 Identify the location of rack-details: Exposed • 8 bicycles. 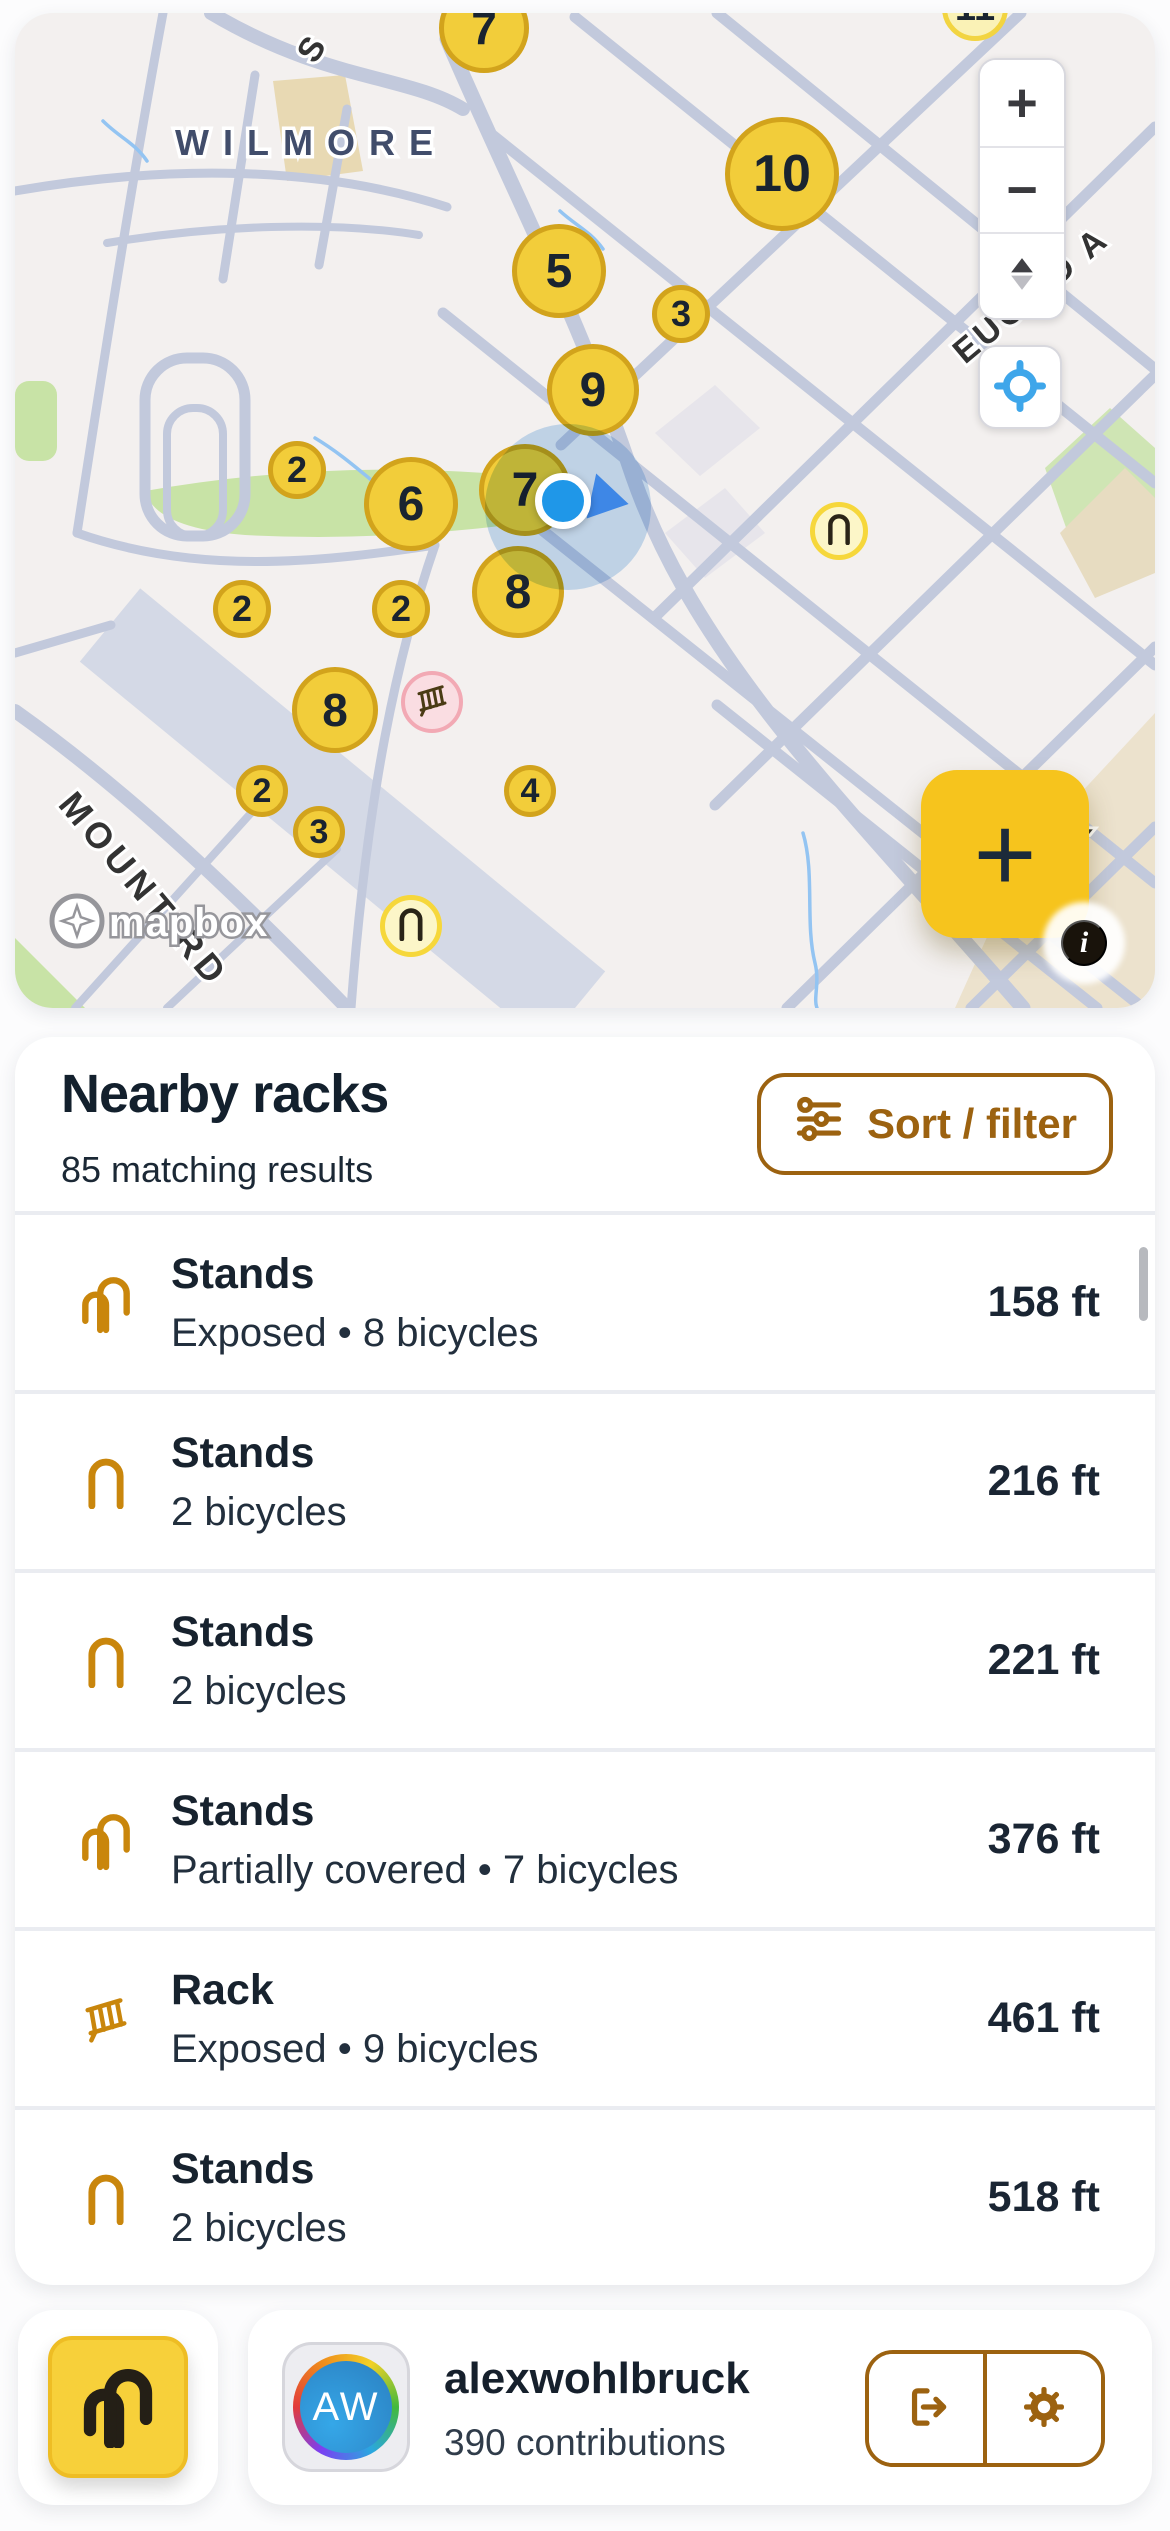
(355, 1332).